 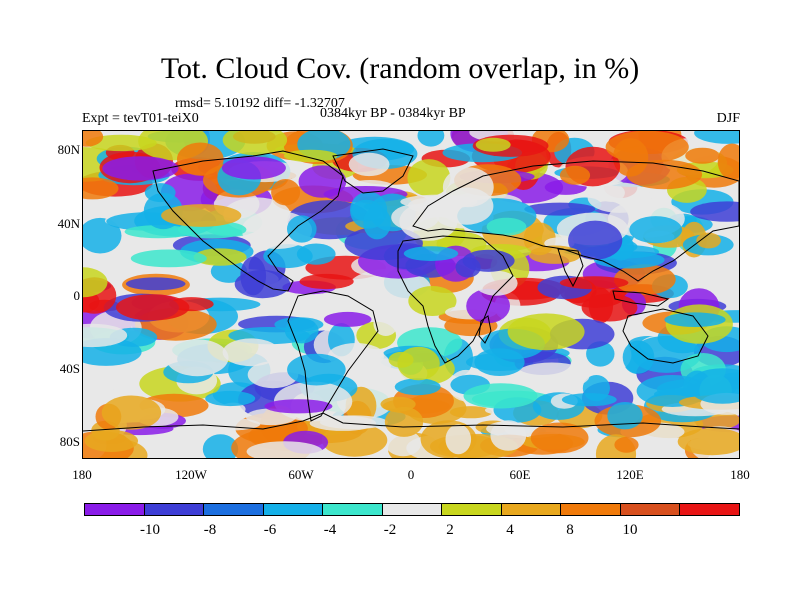 What do you see at coordinates (82, 474) in the screenshot?
I see `lon-tick-180w: 180` at bounding box center [82, 474].